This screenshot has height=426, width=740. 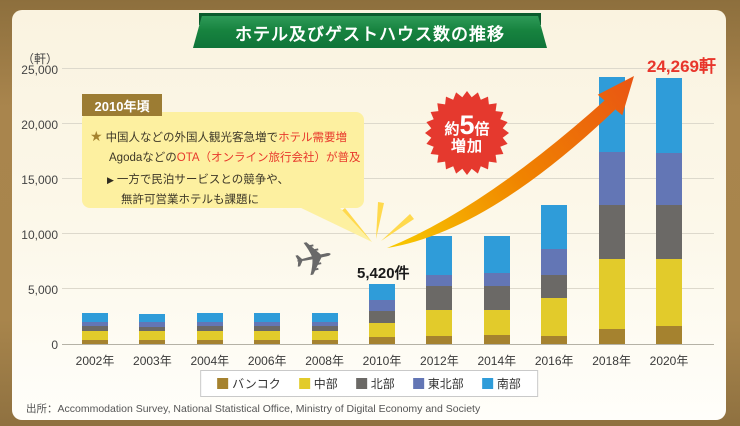 I want to click on annotation-line-3: ▶ 一方で民泊サービスとの競争や、, so click(x=198, y=180).